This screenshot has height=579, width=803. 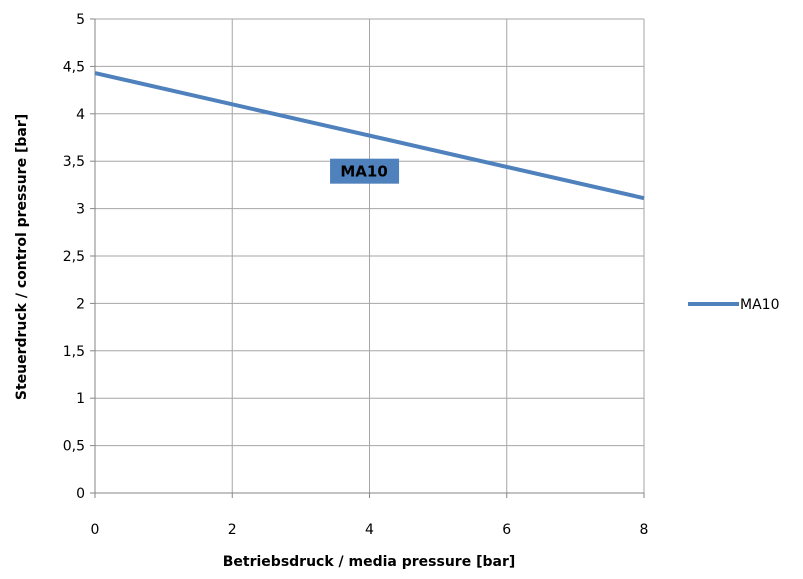 I want to click on x-tick-label: 6, so click(x=506, y=530).